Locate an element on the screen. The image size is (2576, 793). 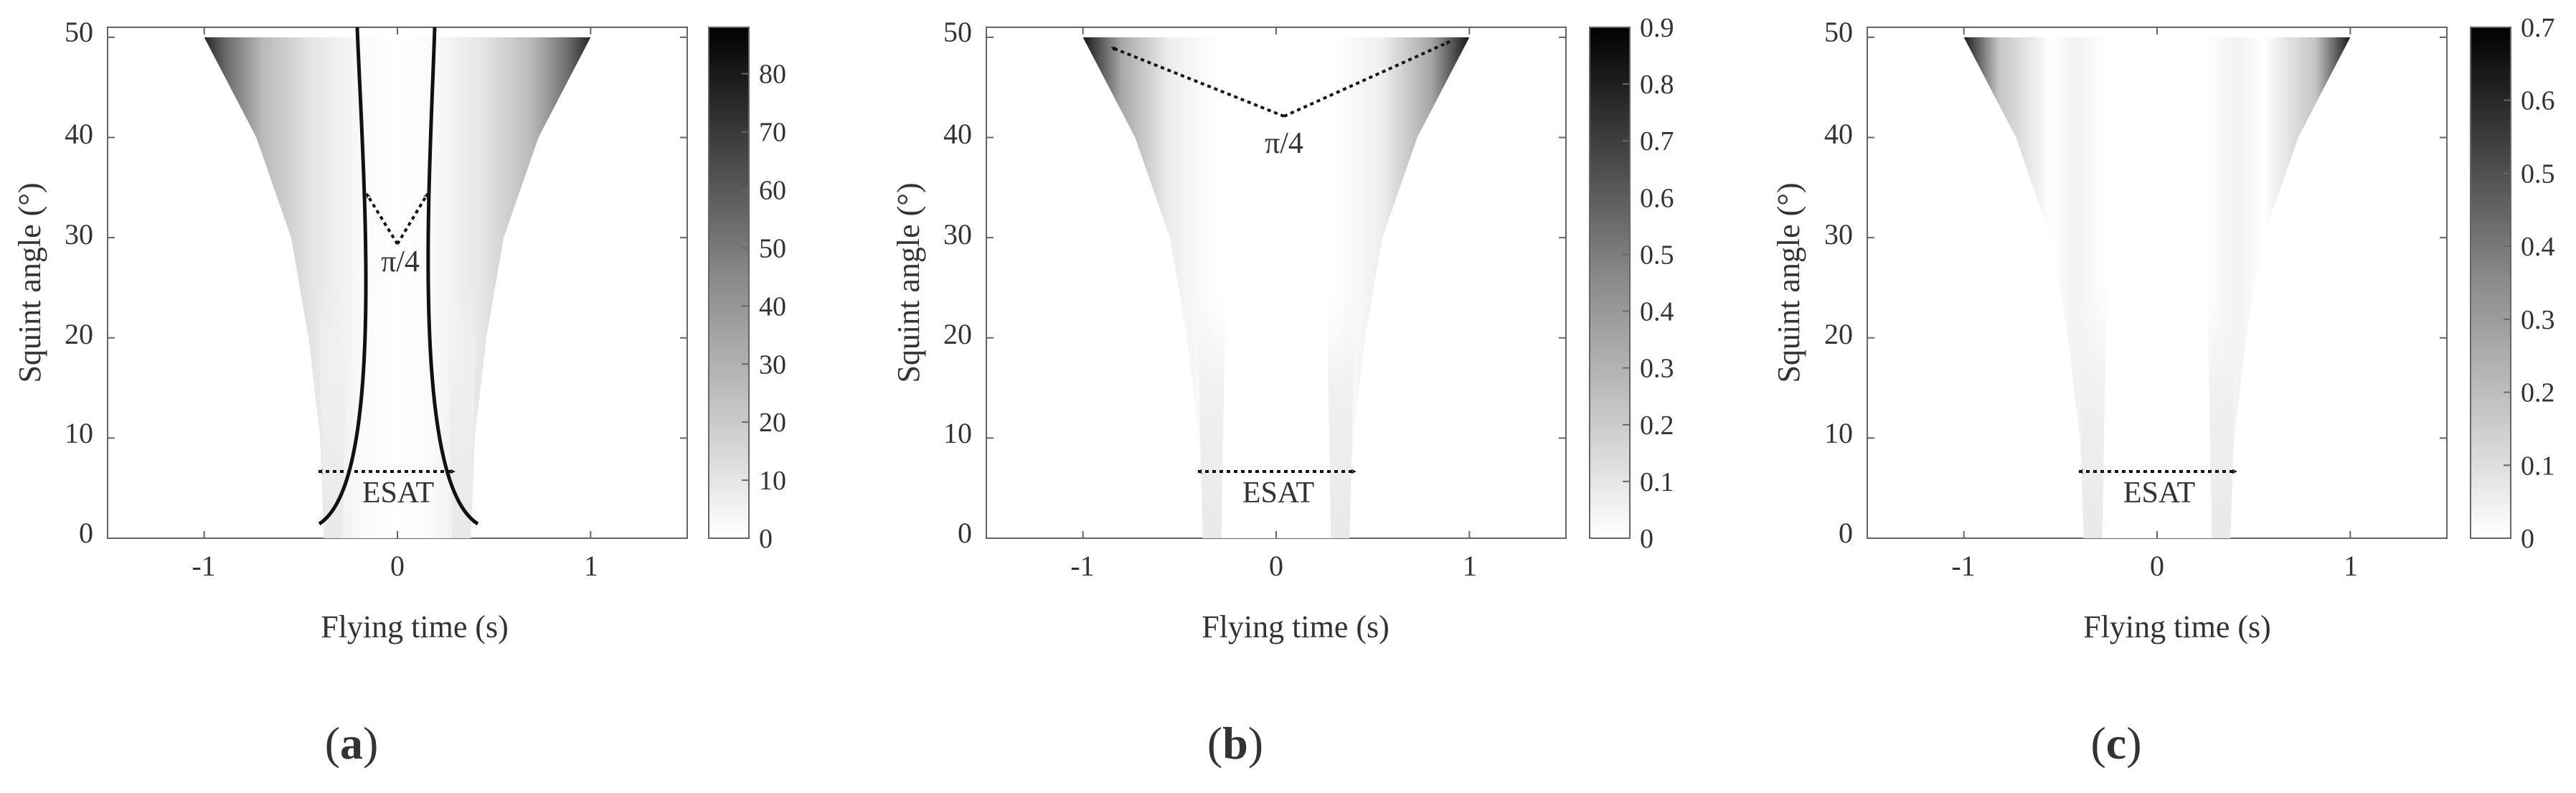
pi4-arrow-right-a is located at coordinates (412, 218).